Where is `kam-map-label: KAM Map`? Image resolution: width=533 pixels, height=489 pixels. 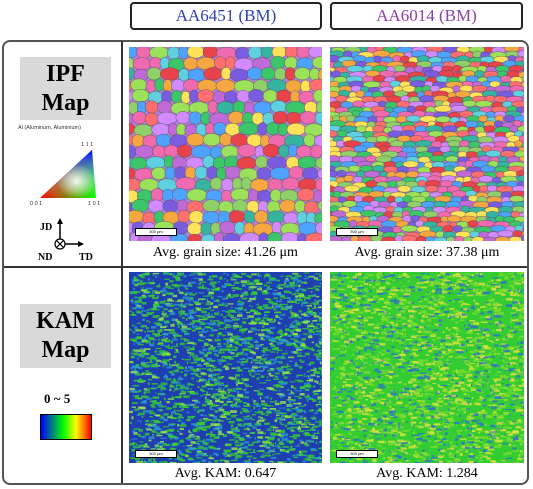
kam-map-label: KAM Map is located at coordinates (65, 336).